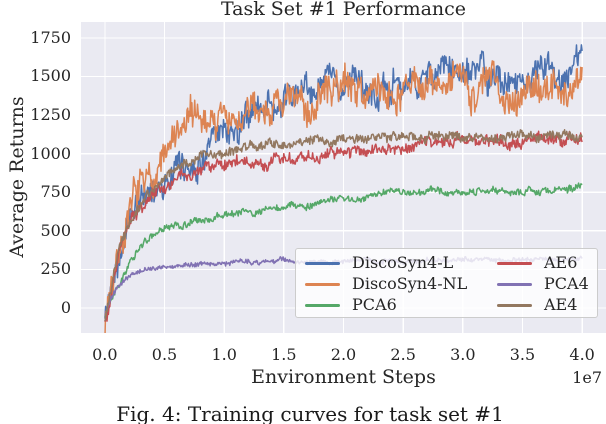 The height and width of the screenshot is (424, 606). I want to click on legend-item-PCA4: PCA4, so click(543, 284).